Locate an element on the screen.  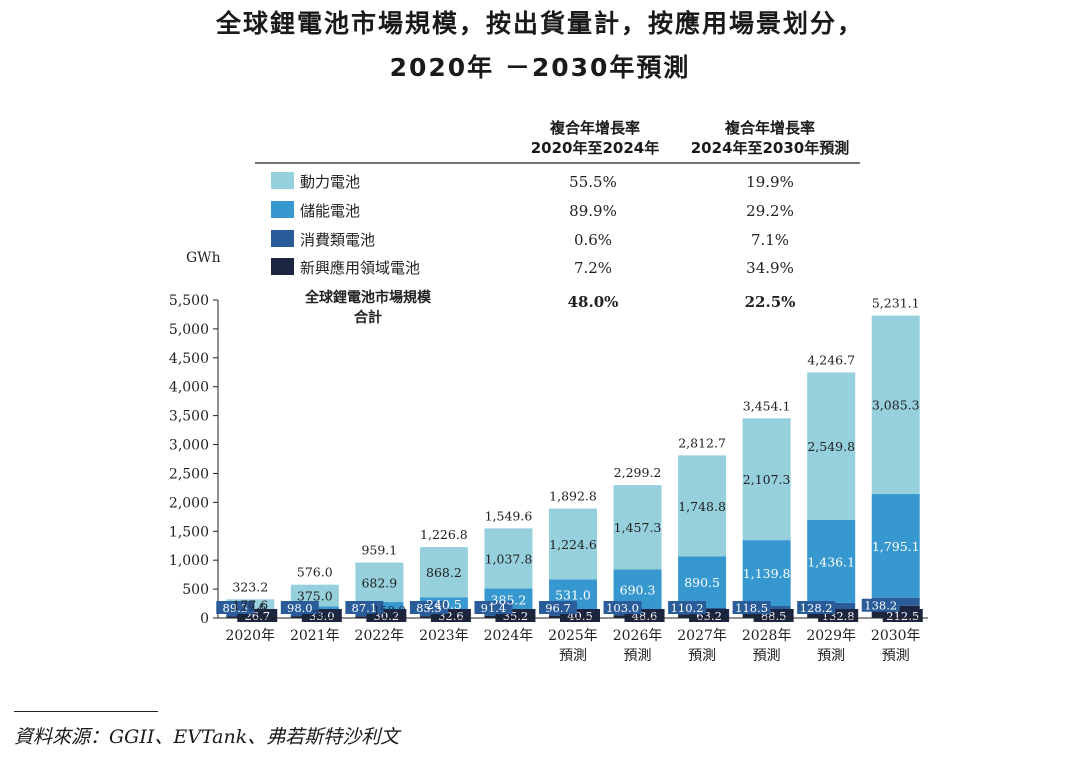
total-cagr-2024-2030: 22.5% is located at coordinates (770, 302).